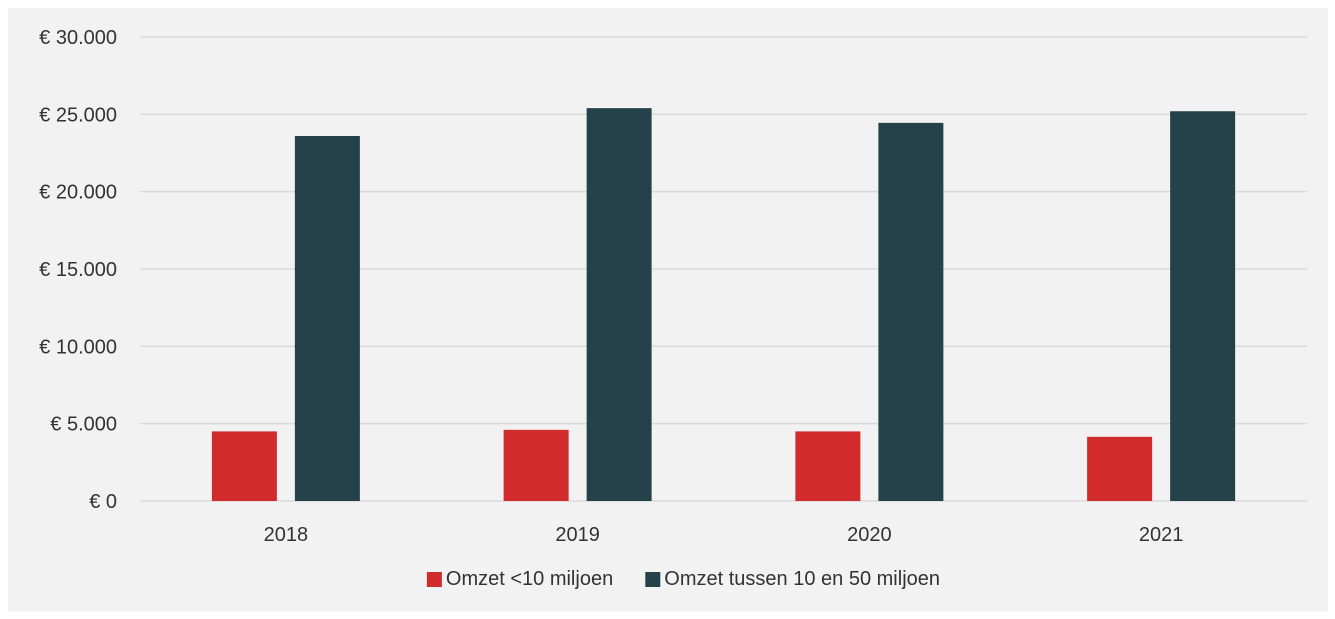 The width and height of the screenshot is (1335, 619). Describe the element at coordinates (327, 318) in the screenshot. I see `bar-omzet-10-50-2018` at that location.